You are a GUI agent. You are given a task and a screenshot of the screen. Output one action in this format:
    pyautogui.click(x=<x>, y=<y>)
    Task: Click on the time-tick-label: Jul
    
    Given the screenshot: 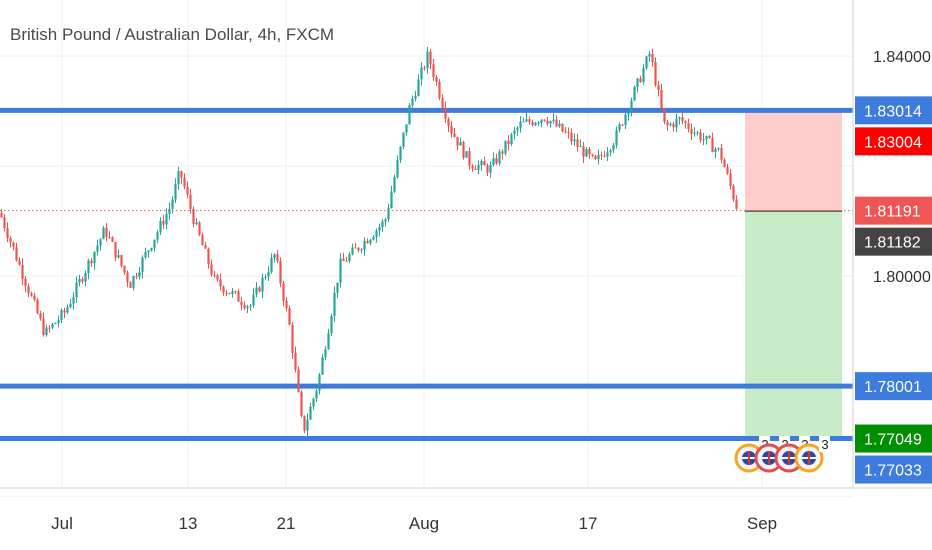 What is the action you would take?
    pyautogui.click(x=62, y=523)
    